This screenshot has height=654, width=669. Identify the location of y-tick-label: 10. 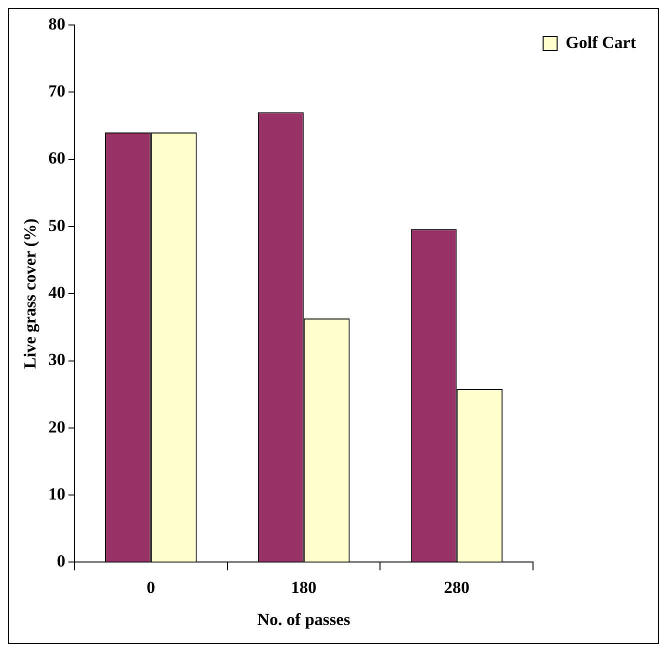
(57, 494).